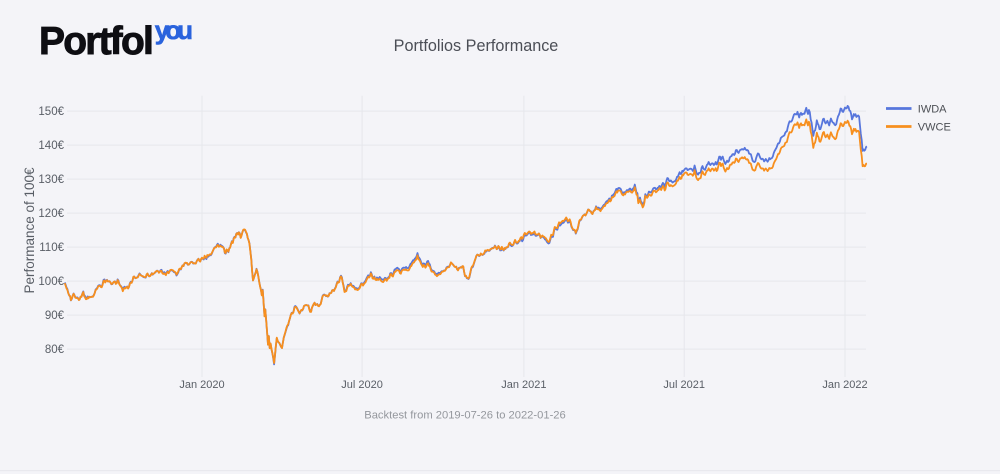 This screenshot has height=474, width=1000. What do you see at coordinates (362, 385) in the screenshot?
I see `svg-text: Jul 2020` at bounding box center [362, 385].